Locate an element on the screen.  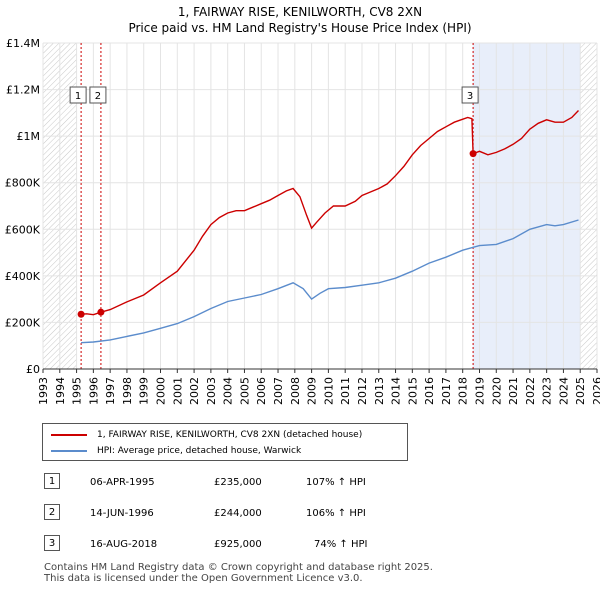
y-tick-label: £1.2M is located at coordinates (23, 90).